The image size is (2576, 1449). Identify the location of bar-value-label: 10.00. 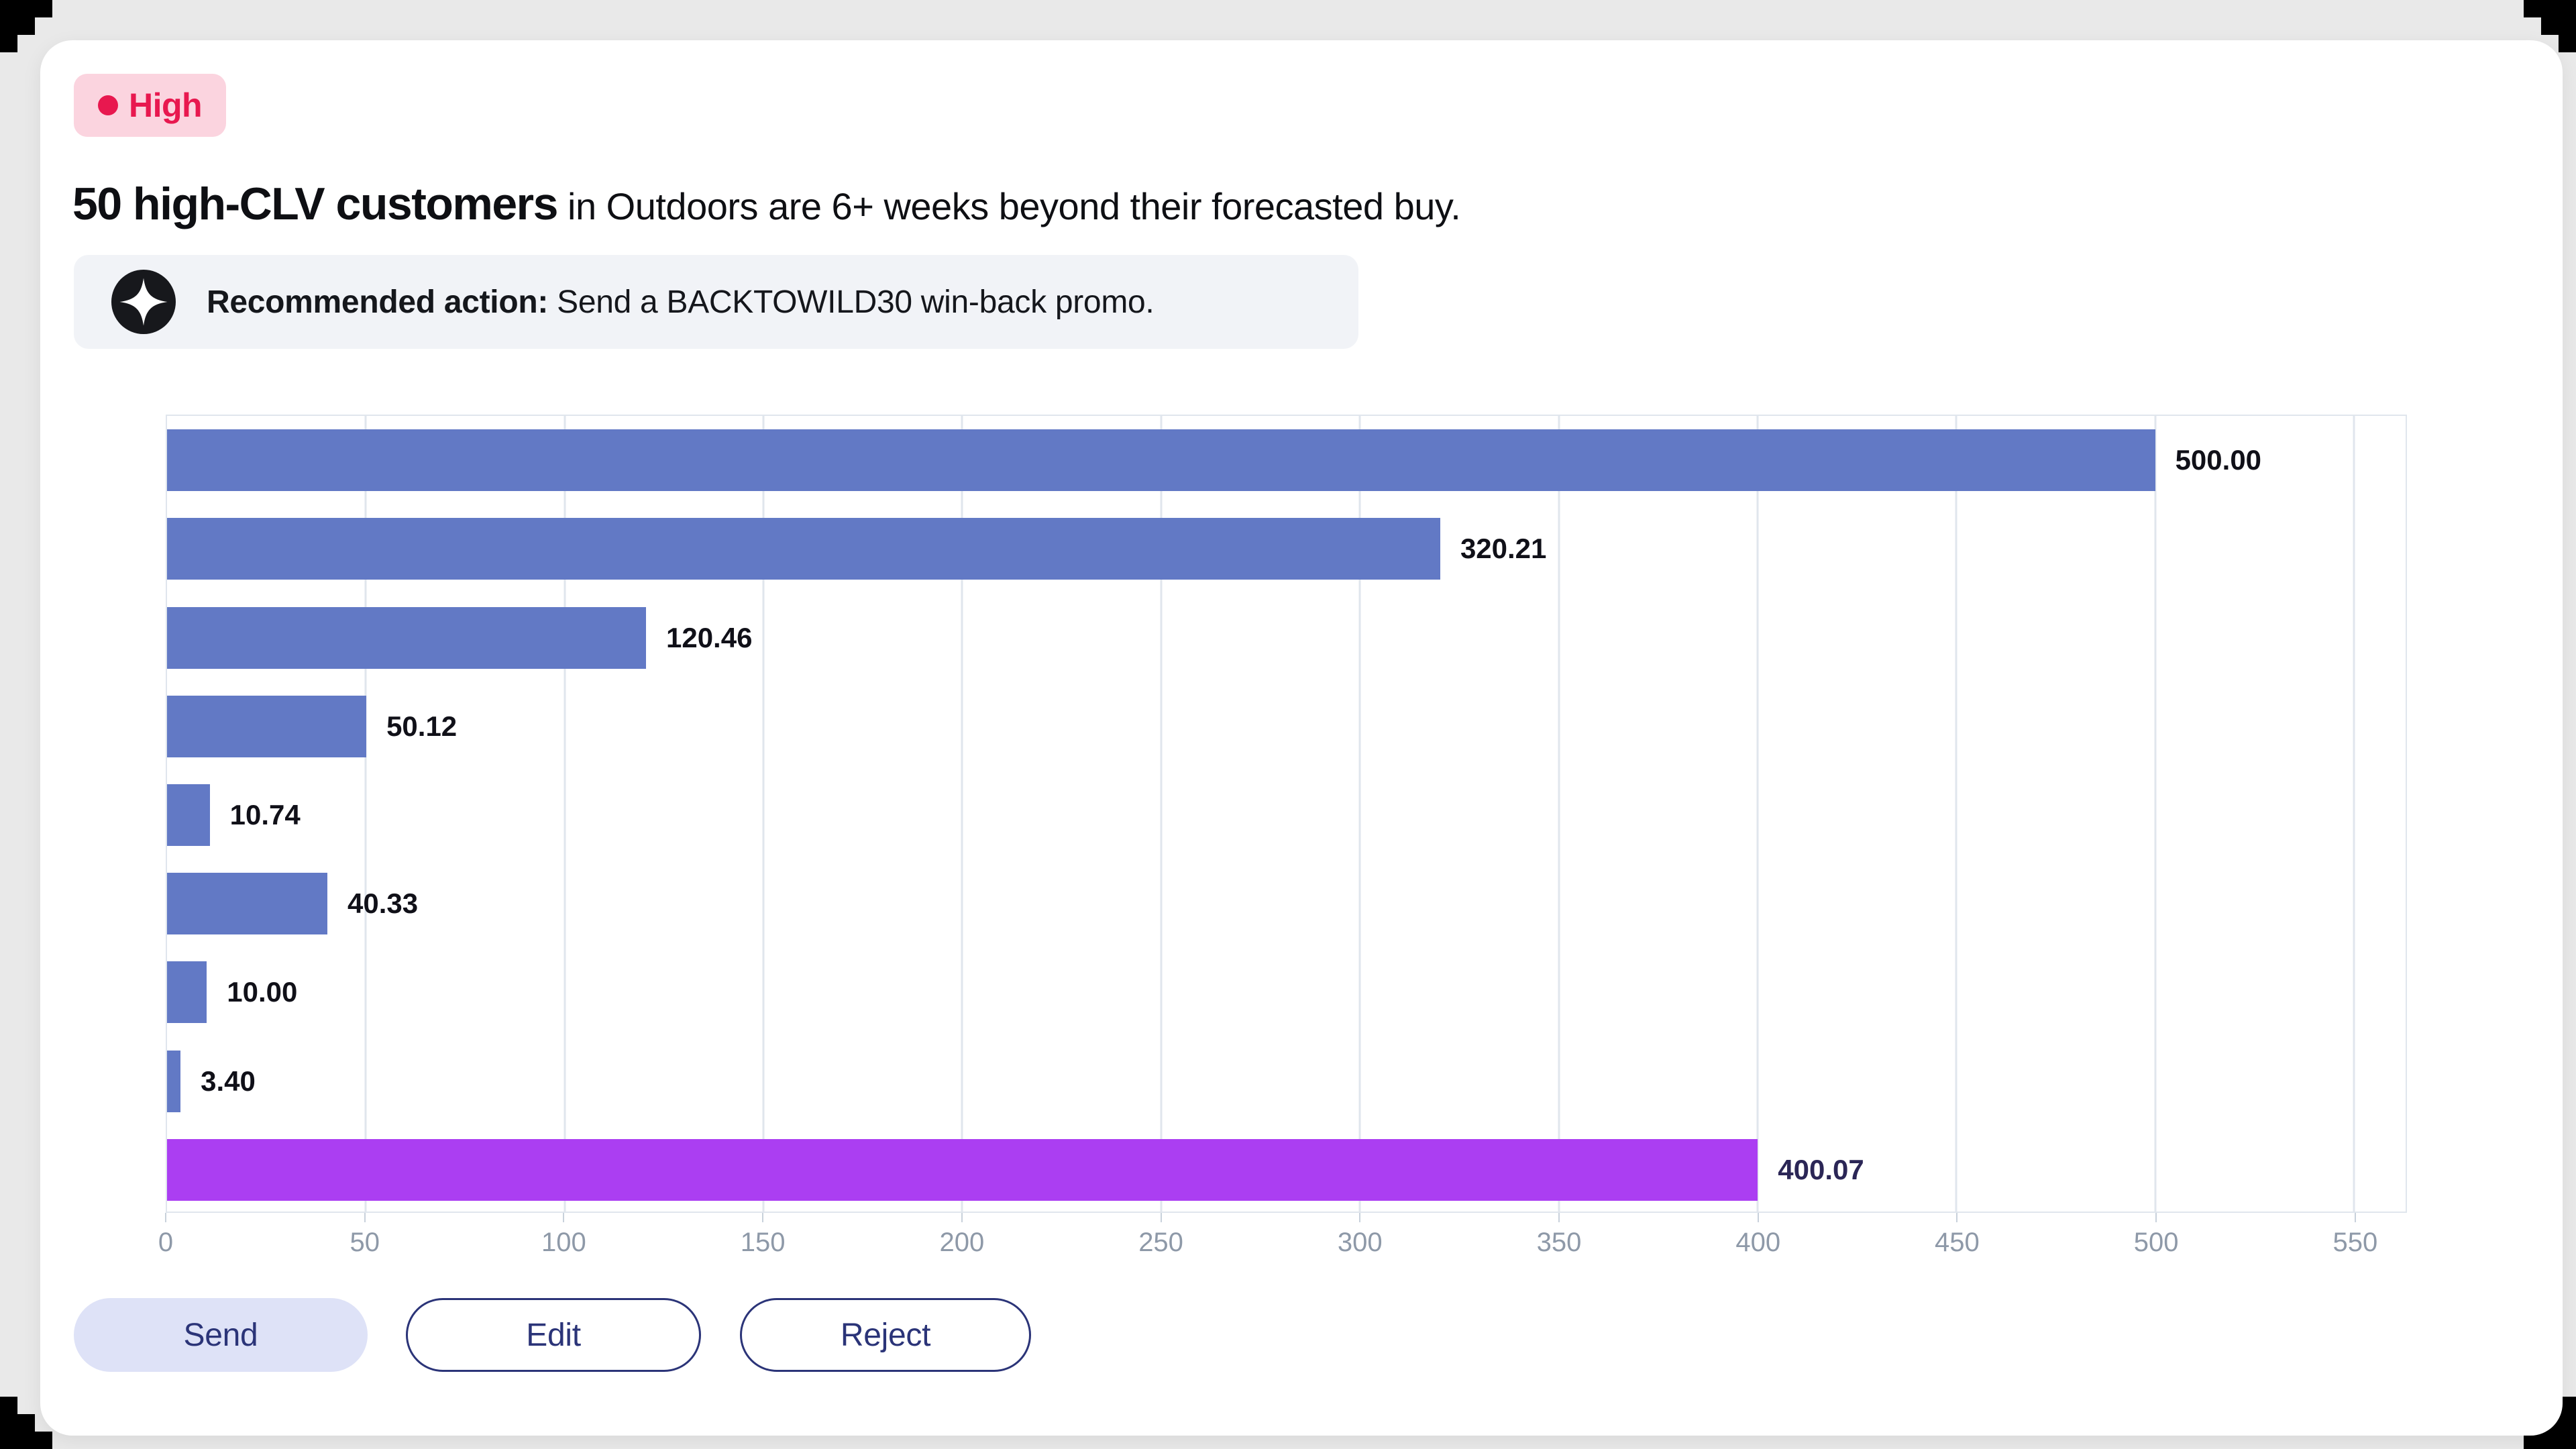
(262, 992).